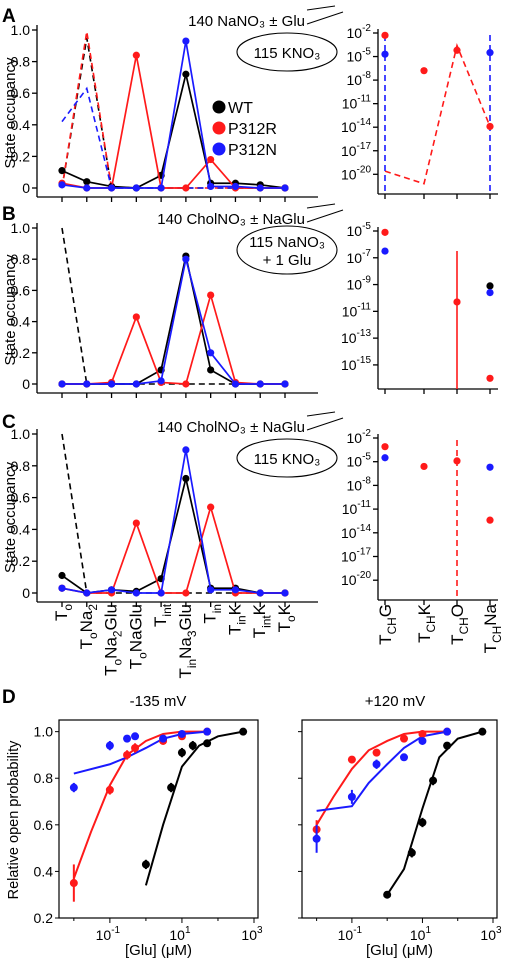 The width and height of the screenshot is (505, 967). Describe the element at coordinates (173, 338) in the screenshot. I see `series-line-P312R` at that location.